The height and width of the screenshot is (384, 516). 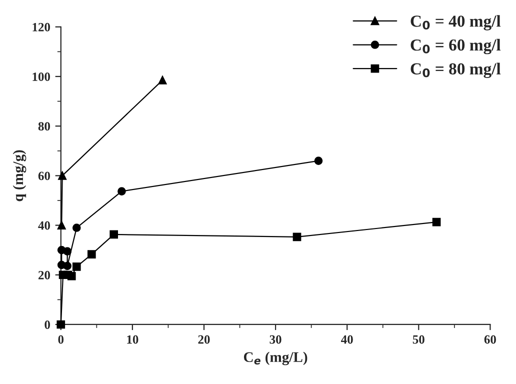 What do you see at coordinates (490, 339) in the screenshot?
I see `x-tick-label: 60` at bounding box center [490, 339].